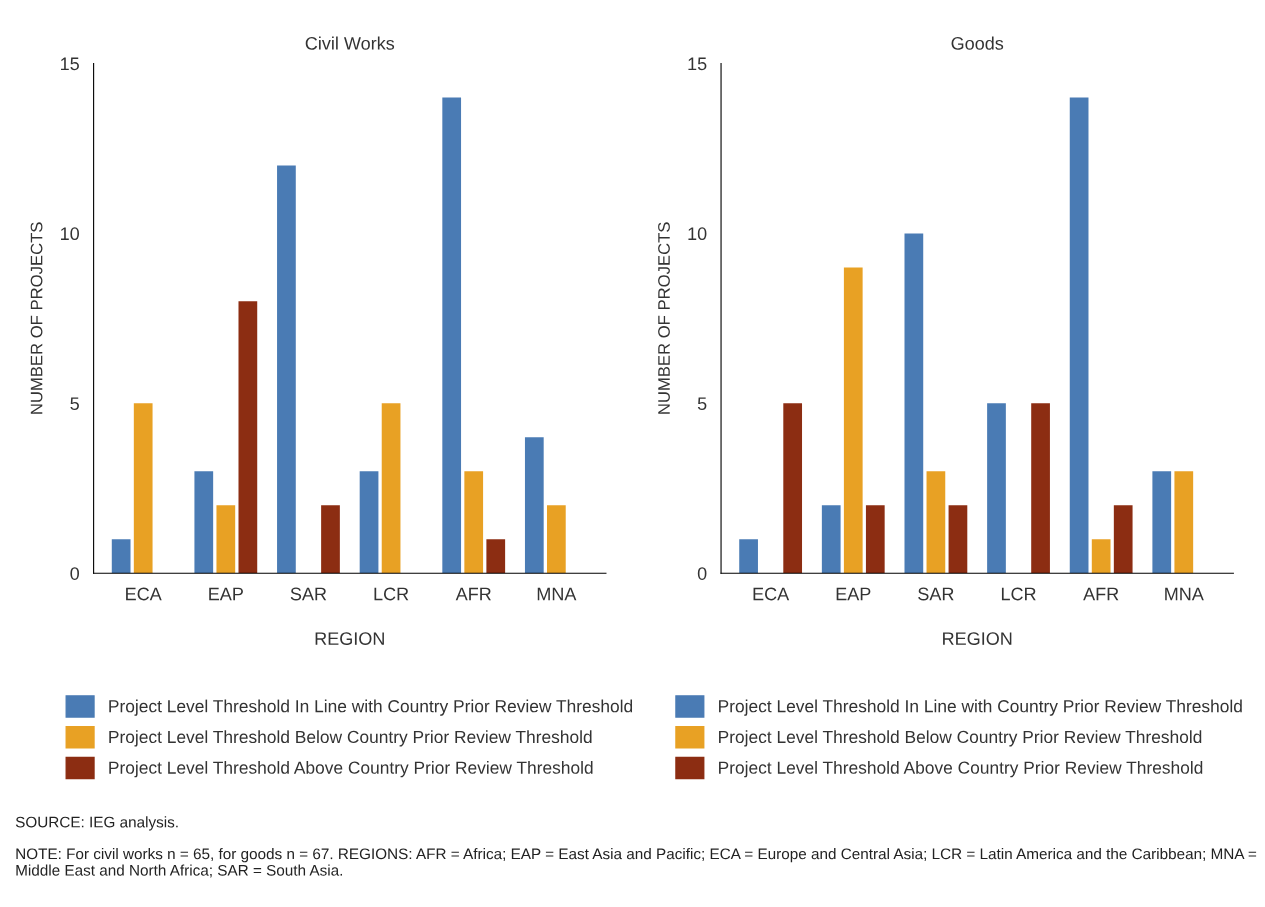 This screenshot has height=907, width=1265. Describe the element at coordinates (350, 43) in the screenshot. I see `chart-title: Civil Works` at that location.